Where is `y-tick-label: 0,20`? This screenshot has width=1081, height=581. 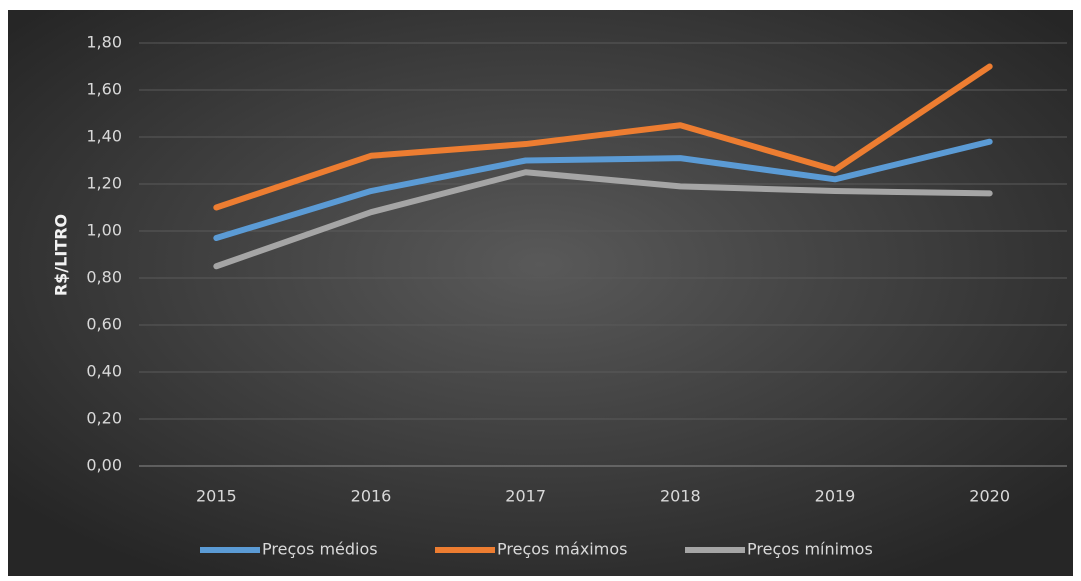 y-tick-label: 0,20 is located at coordinates (104, 418).